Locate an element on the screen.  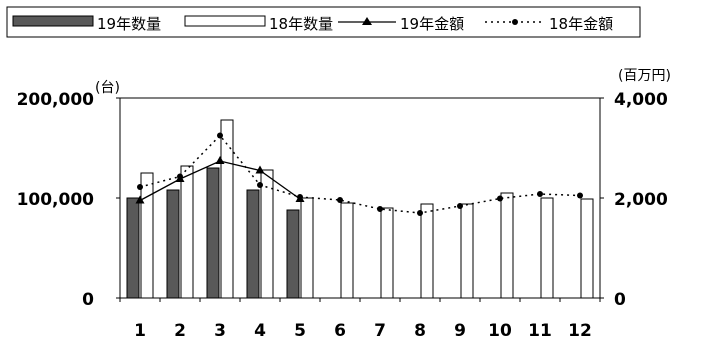
x-tick-label: 10 is located at coordinates (500, 331).